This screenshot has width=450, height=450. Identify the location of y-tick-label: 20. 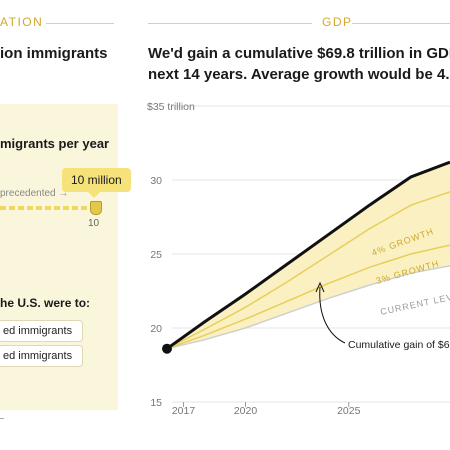
(156, 329).